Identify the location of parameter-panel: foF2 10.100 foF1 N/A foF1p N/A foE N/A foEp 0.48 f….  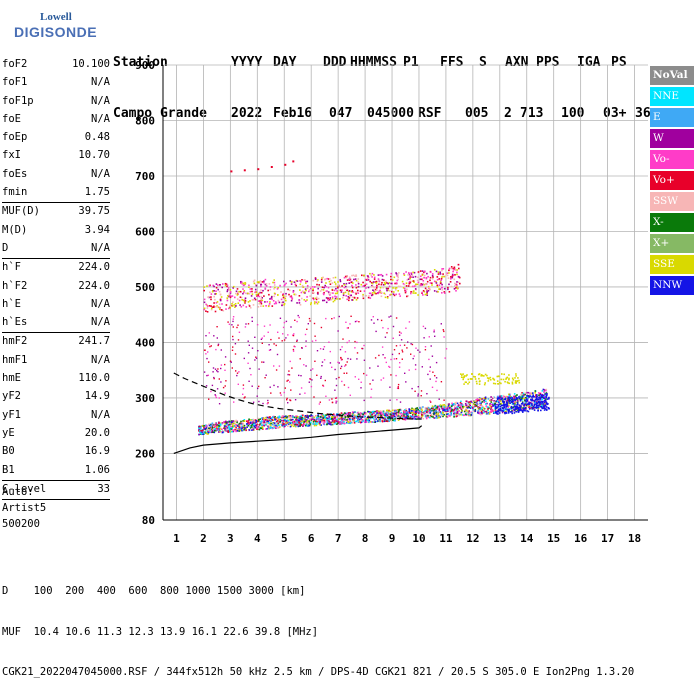
(56, 278).